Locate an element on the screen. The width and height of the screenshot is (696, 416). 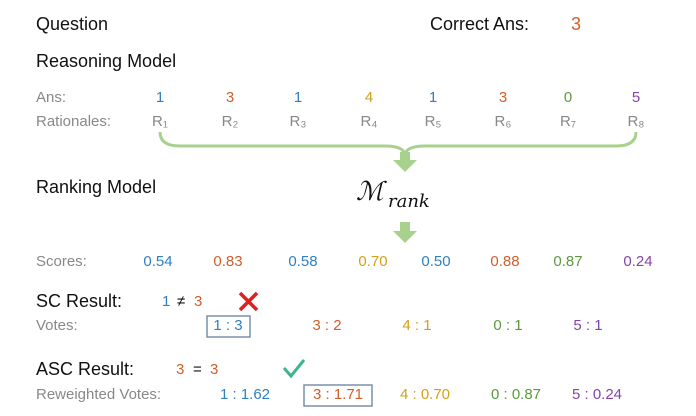
bracket is located at coordinates (398, 144).